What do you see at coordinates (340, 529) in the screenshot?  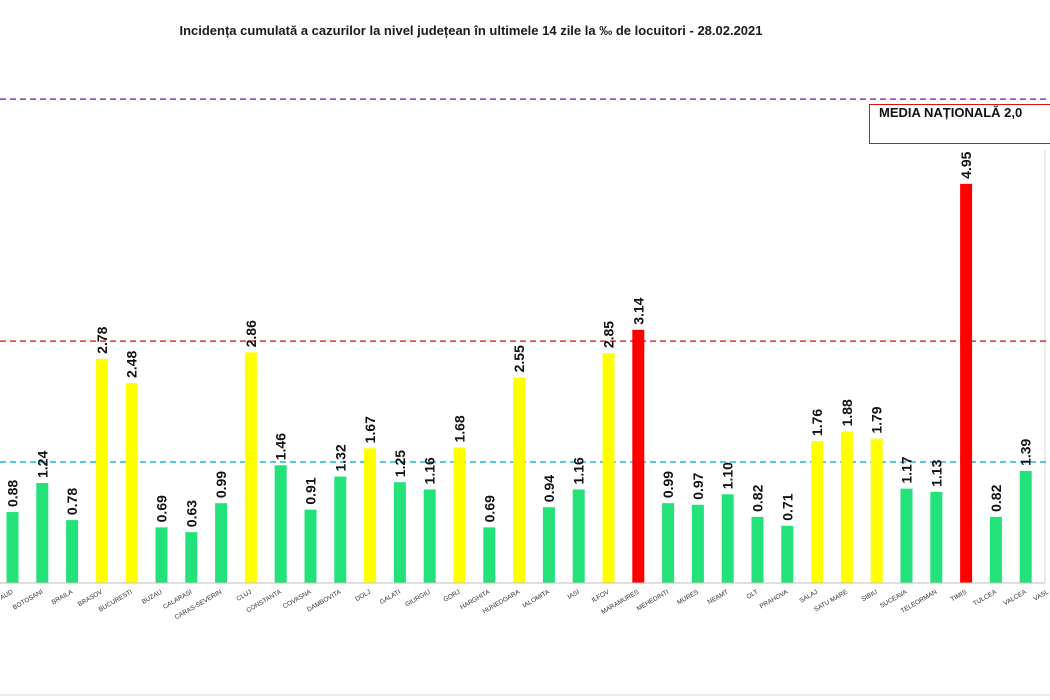 I see `bar-dambovita` at bounding box center [340, 529].